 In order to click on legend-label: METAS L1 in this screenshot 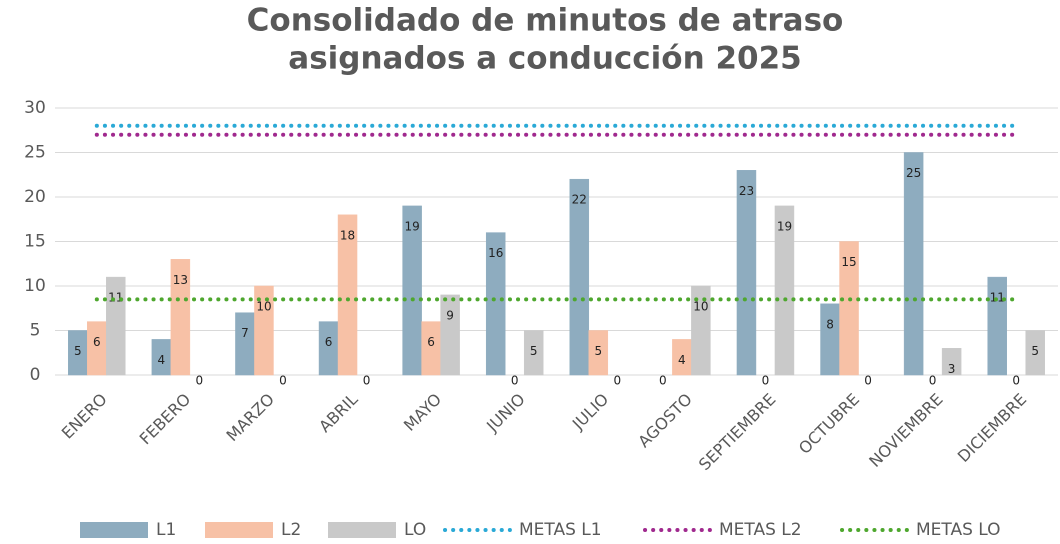, I will do `click(560, 530)`.